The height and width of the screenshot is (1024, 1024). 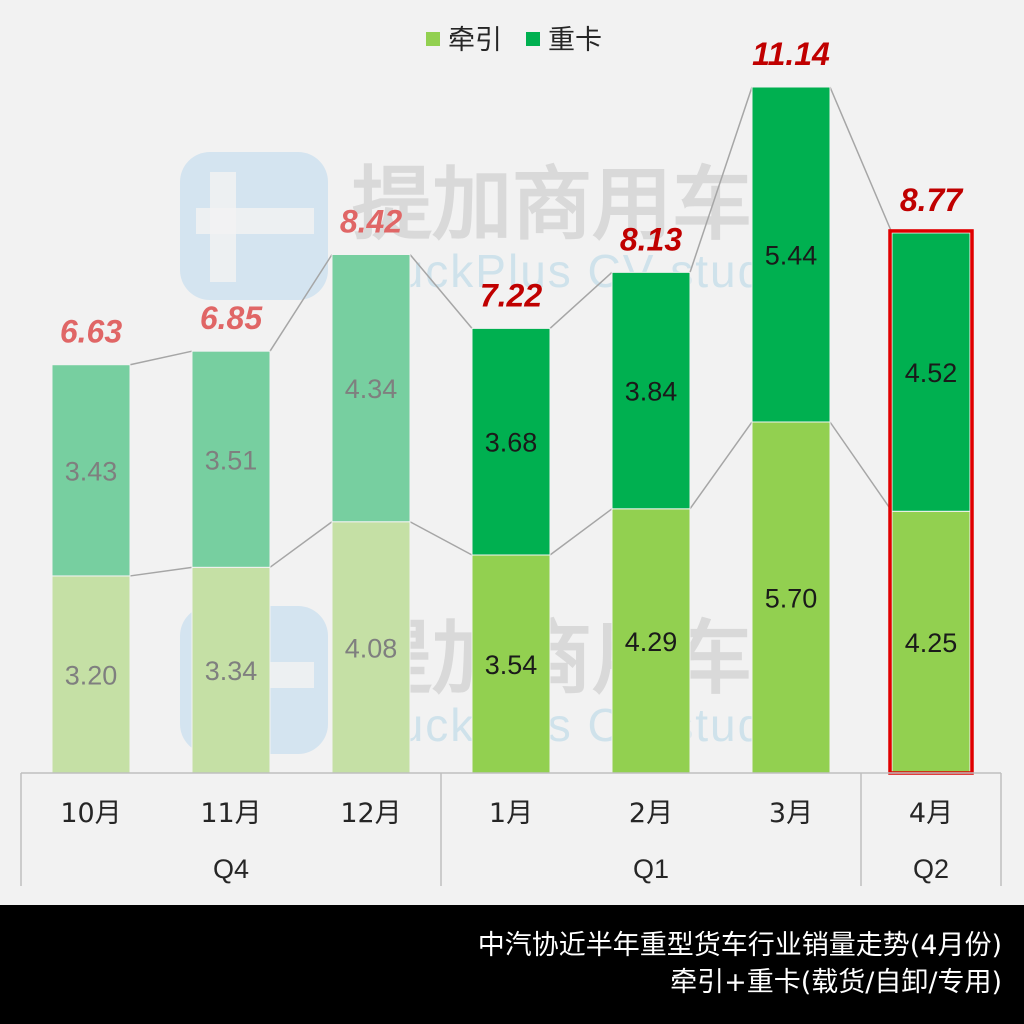 I want to click on category-label: 2月, so click(x=651, y=813).